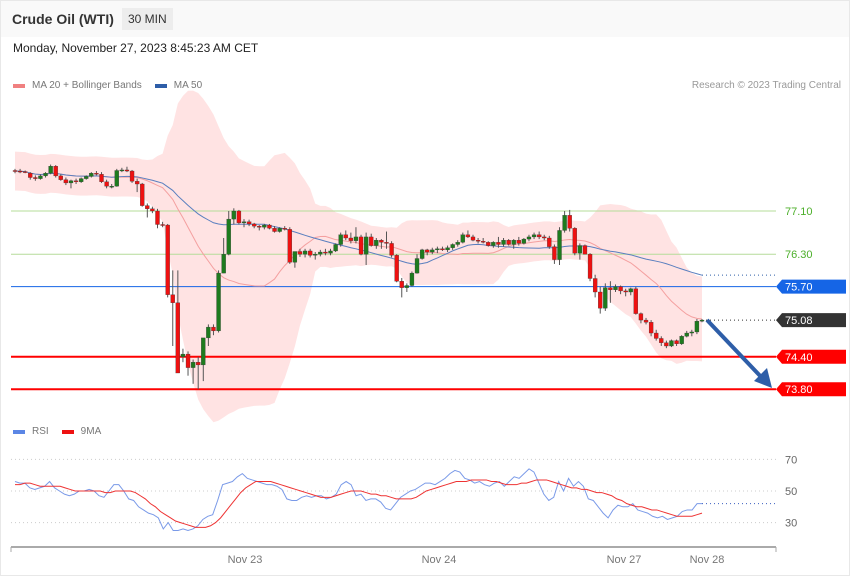 The height and width of the screenshot is (576, 850). Describe the element at coordinates (91, 431) in the screenshot. I see `legend-label: 9MA` at that location.